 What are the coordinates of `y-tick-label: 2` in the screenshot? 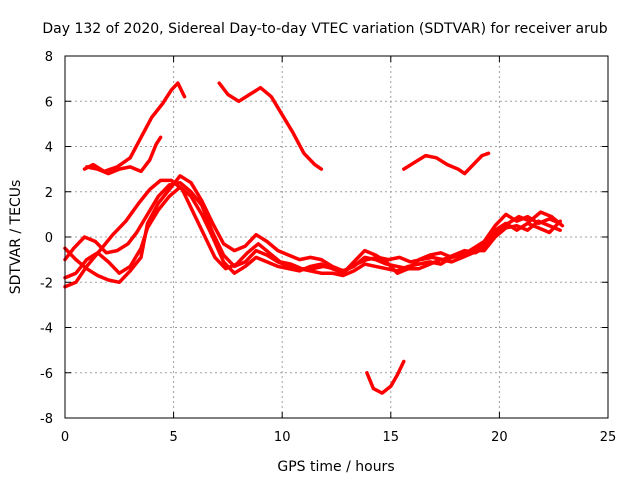 It's located at (49, 193).